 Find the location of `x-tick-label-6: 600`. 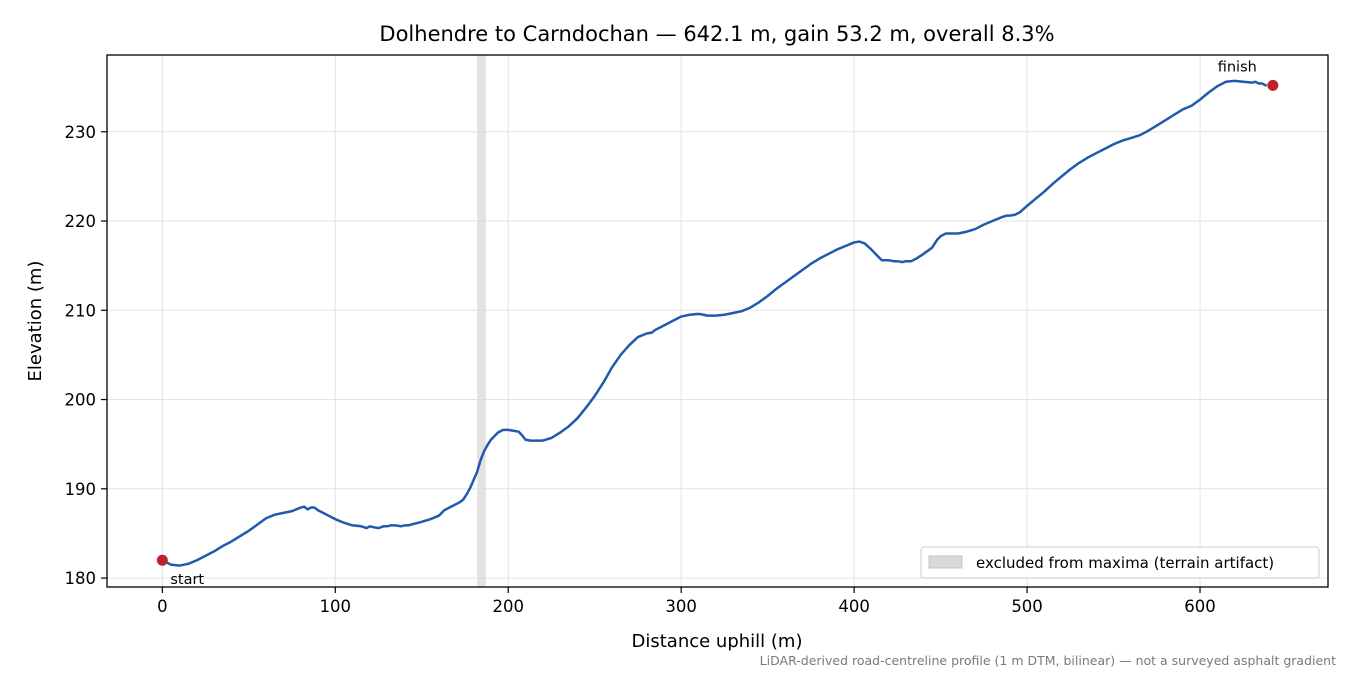

x-tick-label-6: 600 is located at coordinates (1200, 606).